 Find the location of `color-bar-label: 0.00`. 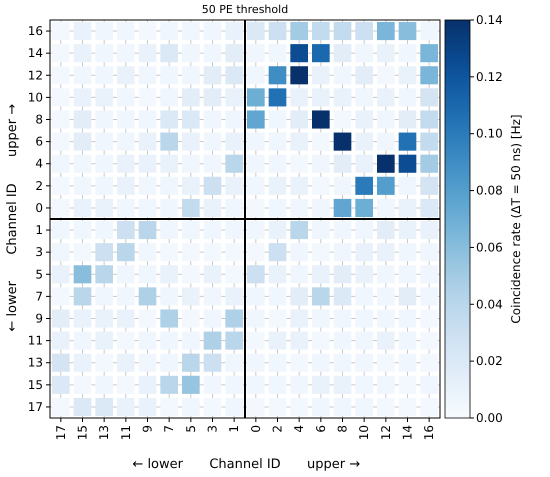

color-bar-label: 0.00 is located at coordinates (489, 418).